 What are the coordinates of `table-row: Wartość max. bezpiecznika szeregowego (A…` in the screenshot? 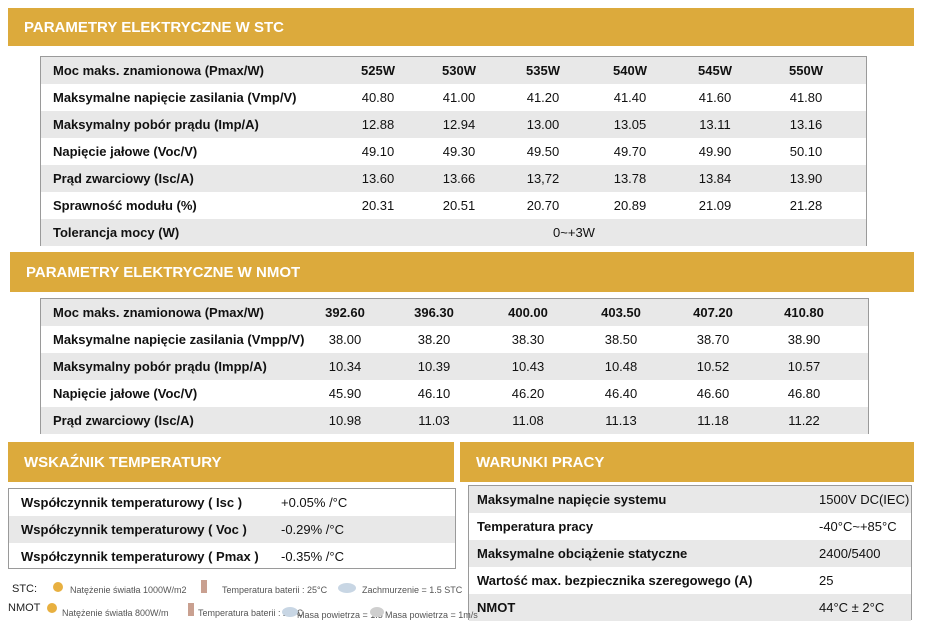 It's located at (690, 580).